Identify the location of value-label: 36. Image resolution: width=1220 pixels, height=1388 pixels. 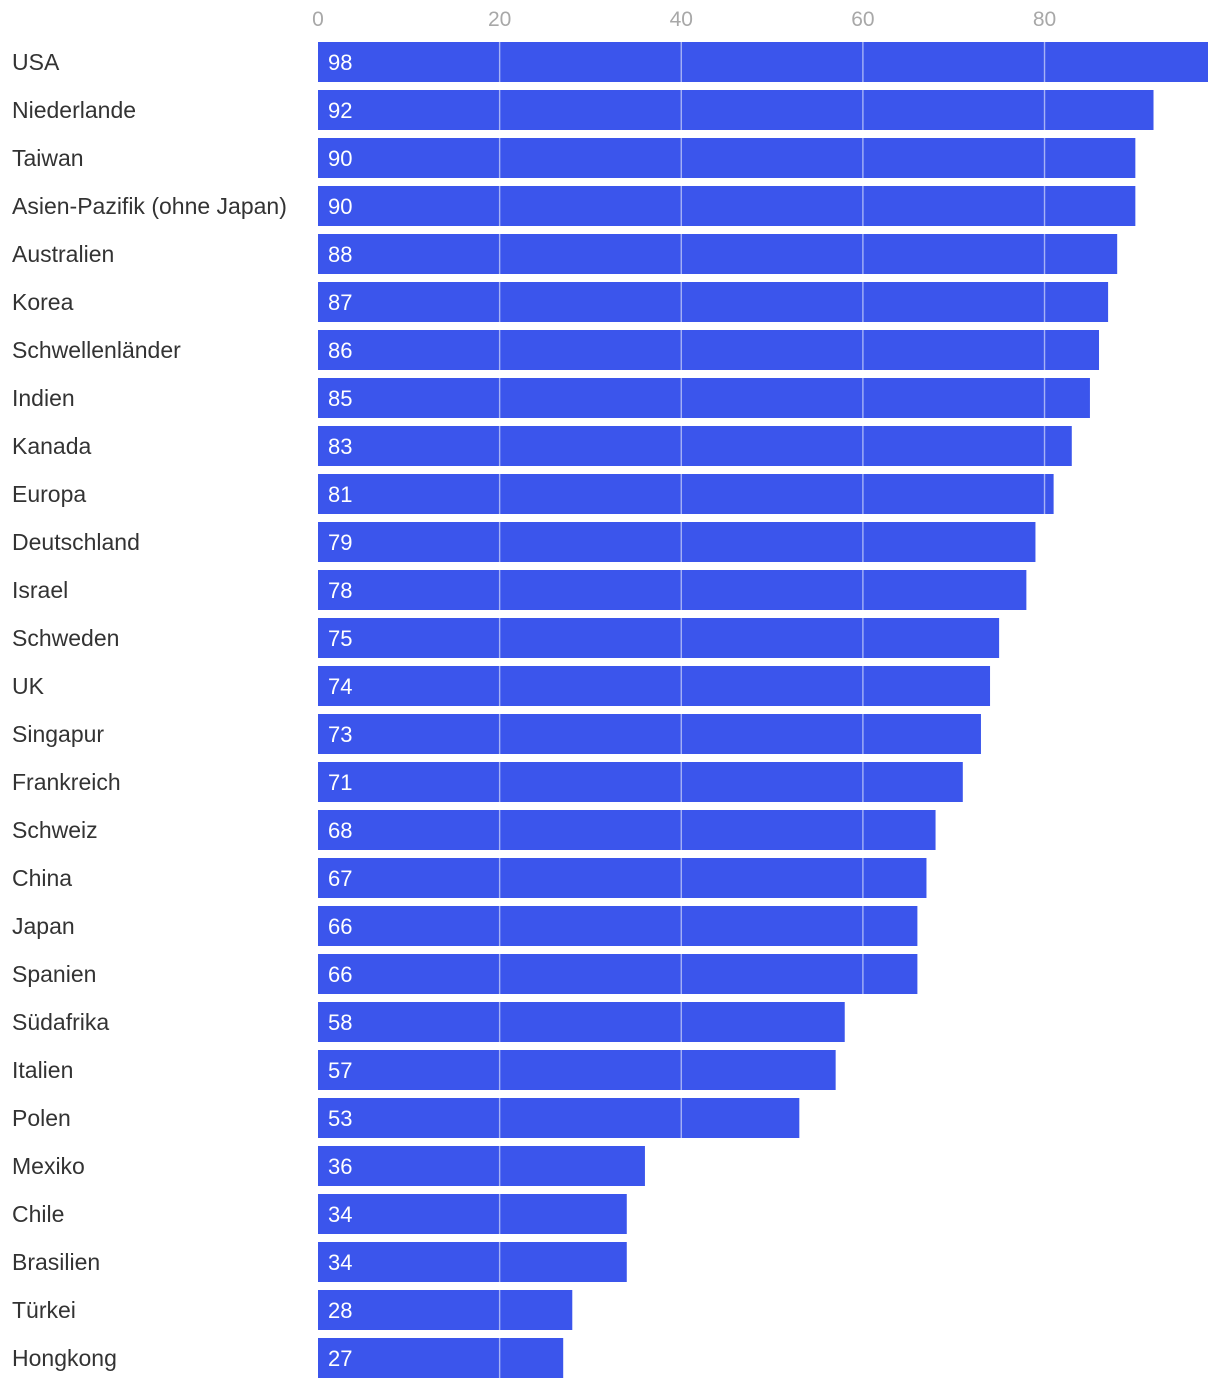
(340, 1166).